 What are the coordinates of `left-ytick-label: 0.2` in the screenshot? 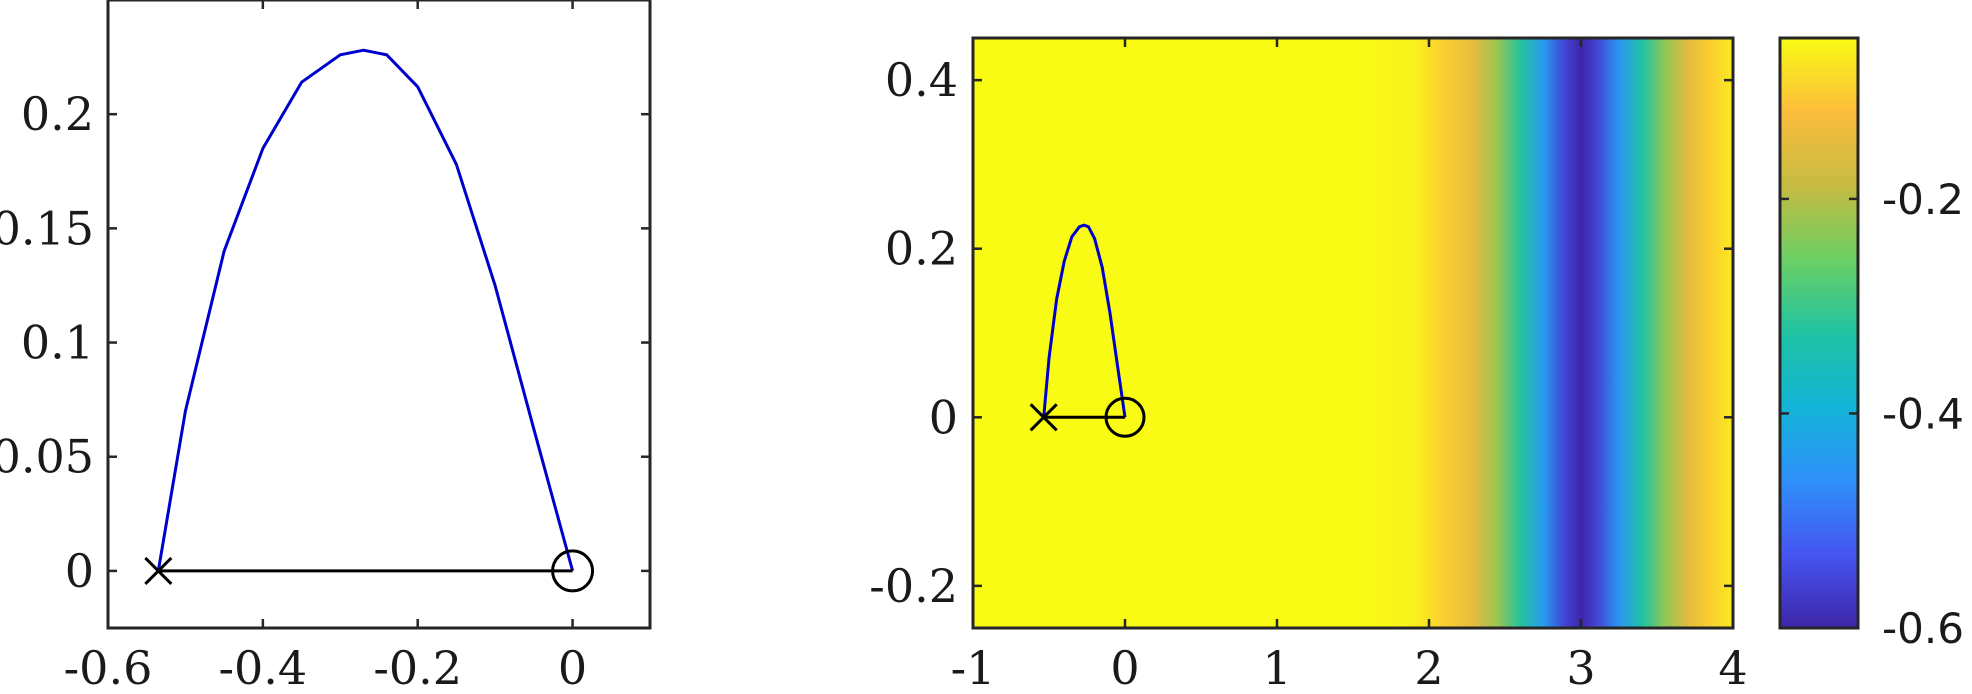 It's located at (57, 114).